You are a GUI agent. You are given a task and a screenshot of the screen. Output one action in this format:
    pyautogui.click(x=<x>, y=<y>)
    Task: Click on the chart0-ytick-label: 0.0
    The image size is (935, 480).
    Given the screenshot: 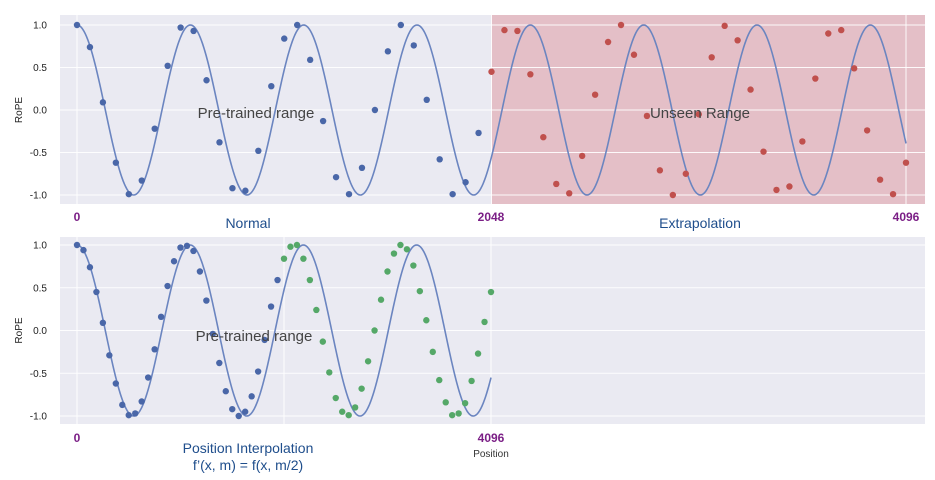 What is the action you would take?
    pyautogui.click(x=40, y=111)
    